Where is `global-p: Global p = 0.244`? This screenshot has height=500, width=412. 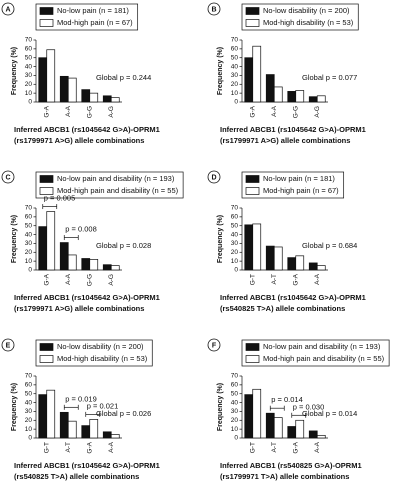
global-p: Global p = 0.244 is located at coordinates (123, 77).